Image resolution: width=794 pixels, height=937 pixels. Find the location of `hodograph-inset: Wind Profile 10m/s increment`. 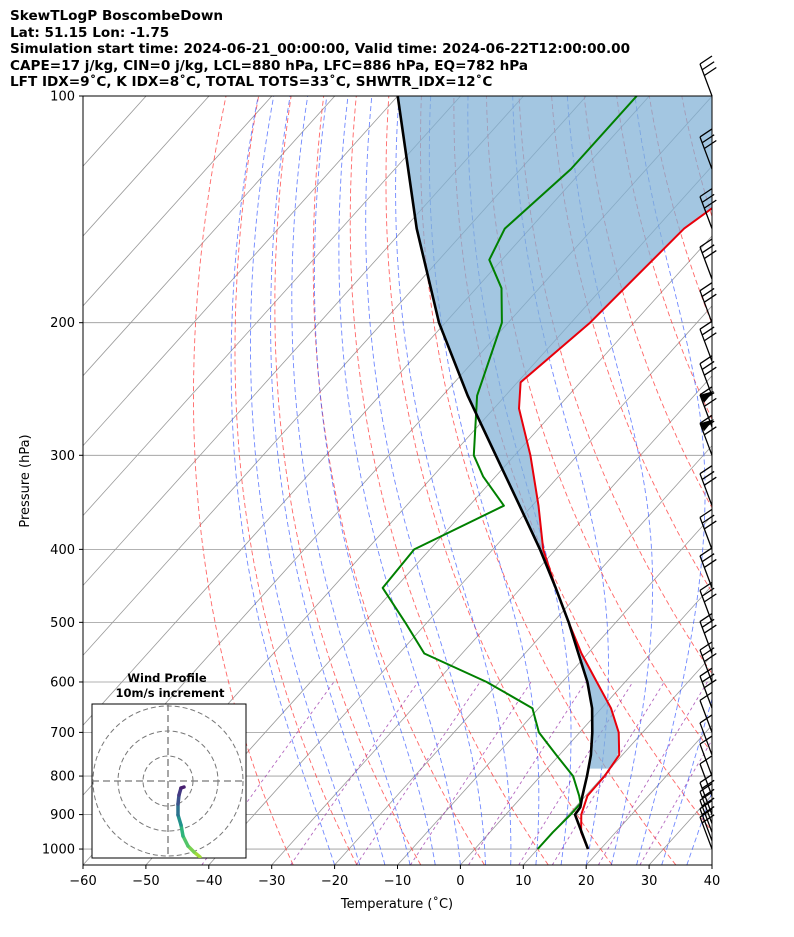

hodograph-inset: Wind Profile 10m/s increment is located at coordinates (169, 765).